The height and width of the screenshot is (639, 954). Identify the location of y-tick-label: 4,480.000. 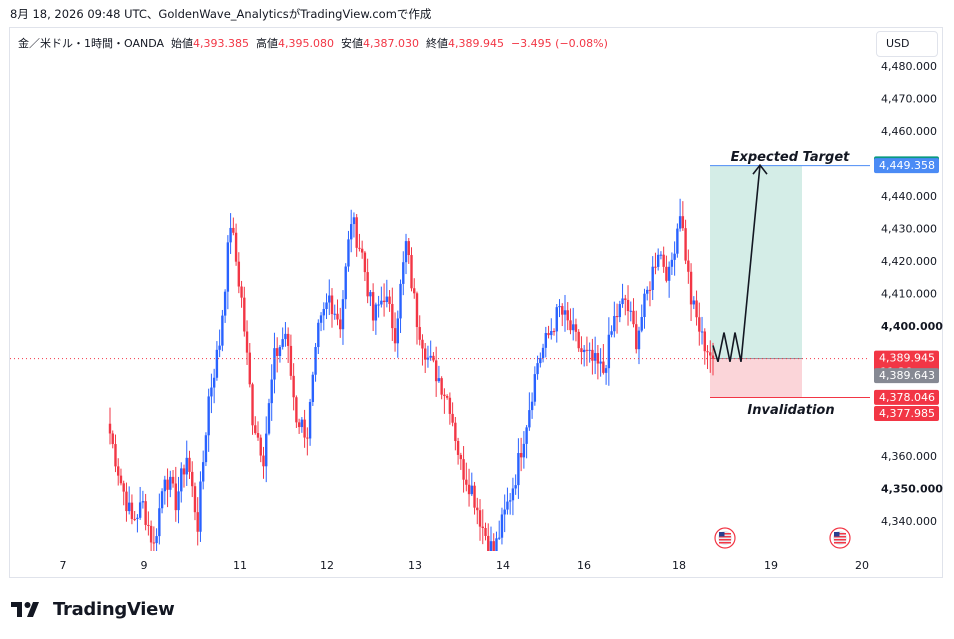
(909, 66).